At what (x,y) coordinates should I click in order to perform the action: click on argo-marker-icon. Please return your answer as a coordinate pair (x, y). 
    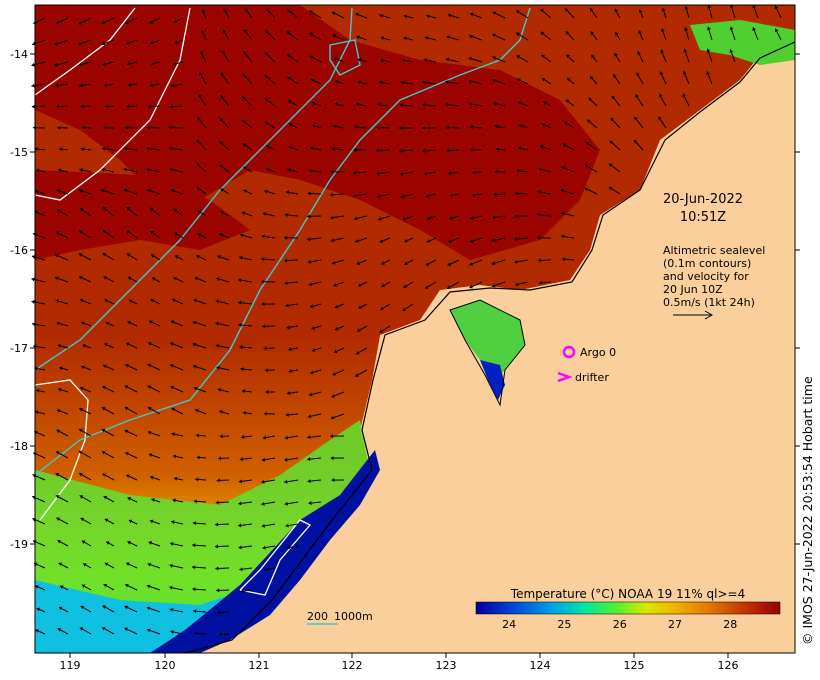
    Looking at the image, I should click on (569, 352).